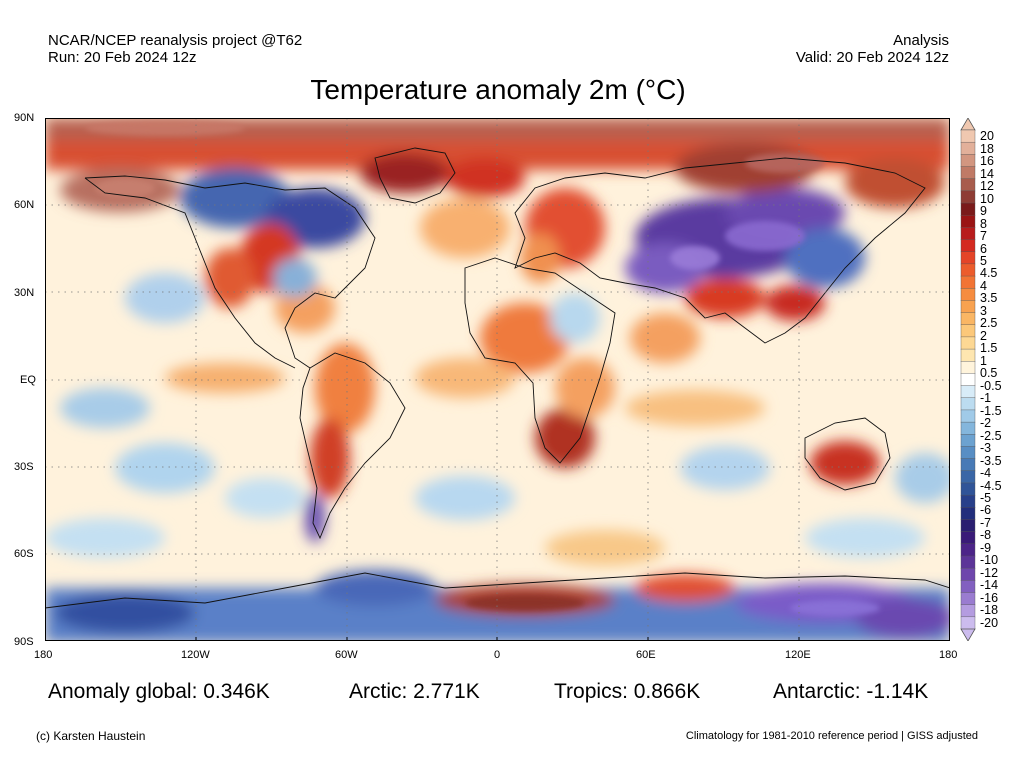 The image size is (1024, 768). Describe the element at coordinates (989, 323) in the screenshot. I see `colorbar-label: 2.5` at that location.